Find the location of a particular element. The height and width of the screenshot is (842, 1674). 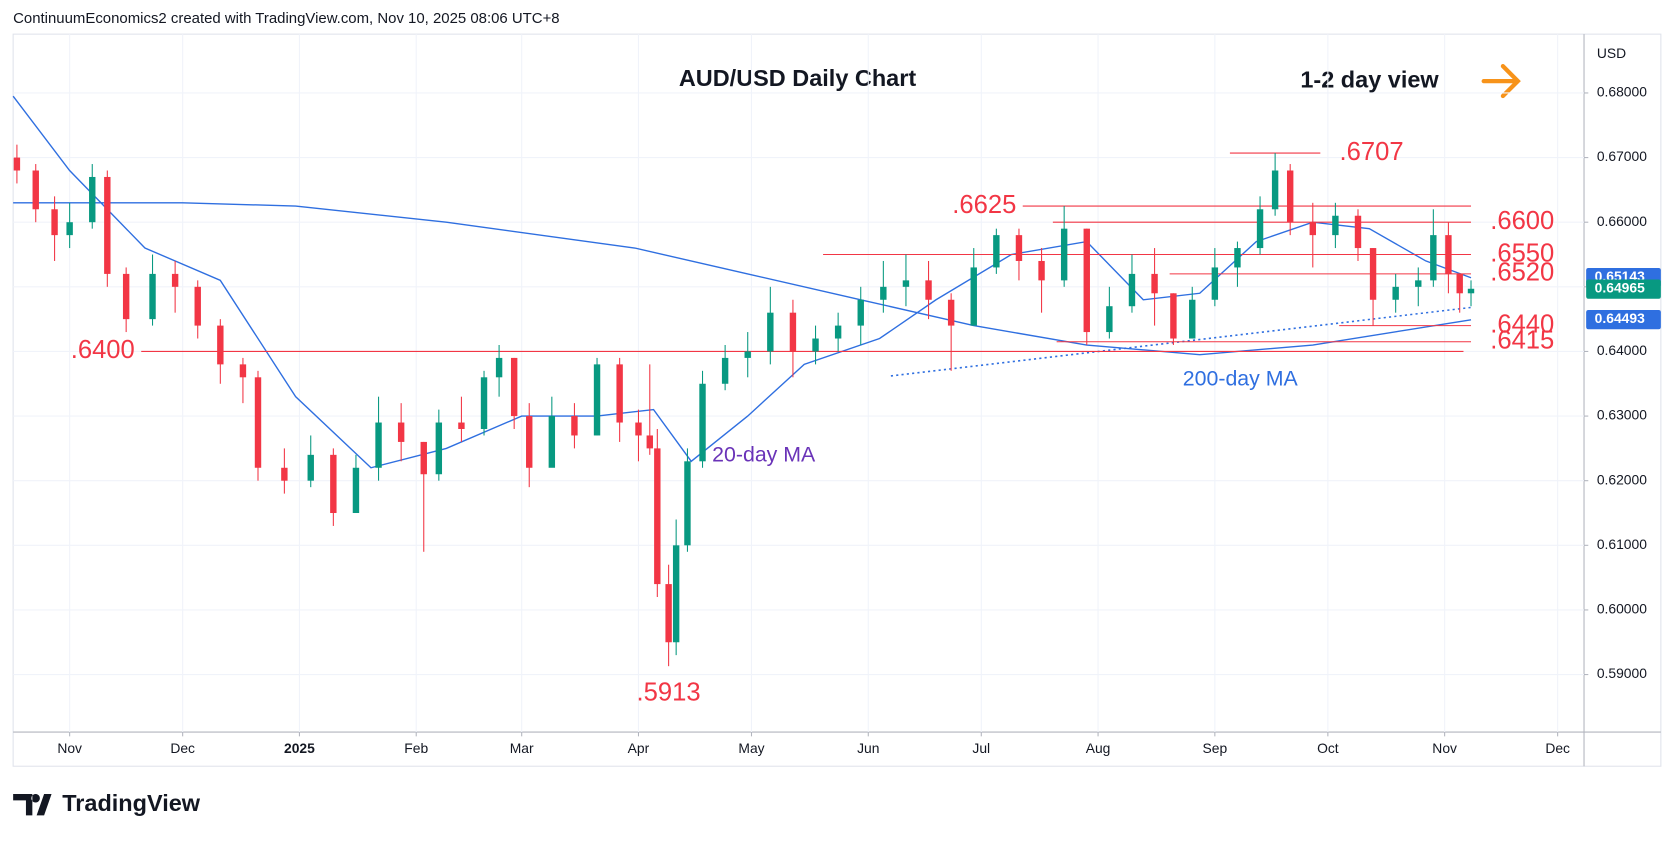

y-tick-label: 0.60000 is located at coordinates (1622, 609).